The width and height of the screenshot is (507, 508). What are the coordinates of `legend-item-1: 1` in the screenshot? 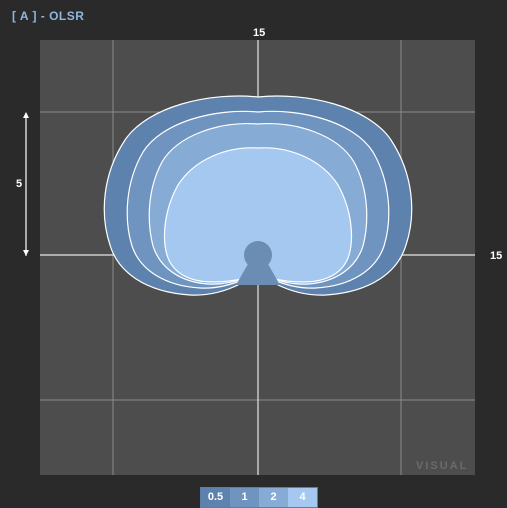 It's located at (244, 497).